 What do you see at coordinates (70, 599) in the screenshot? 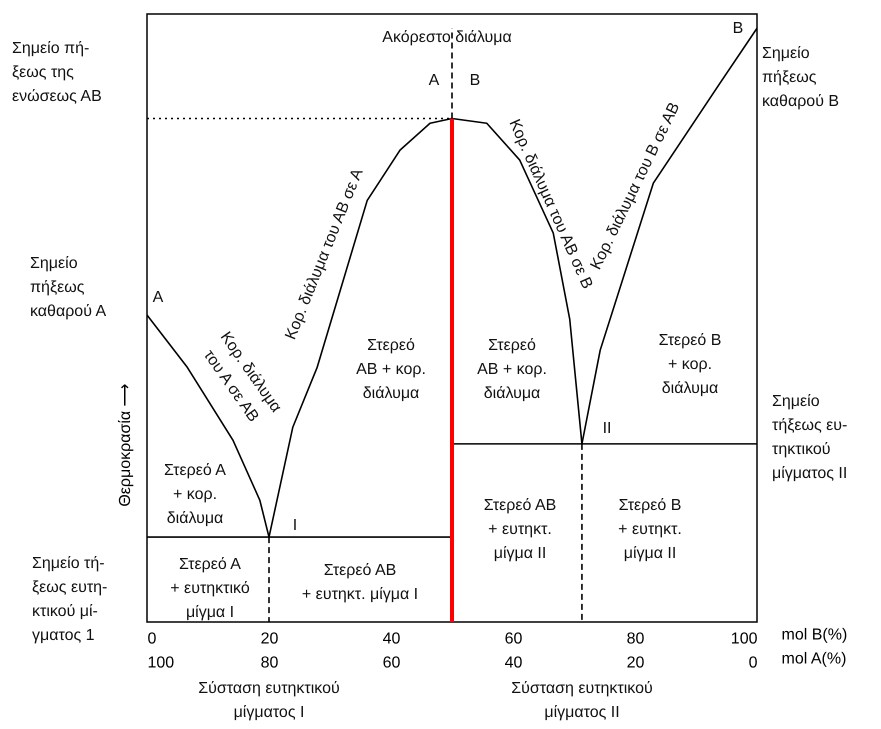
I see `text: Σημείο τή- ξεως ευτη- κτικού μί- γματος 1` at bounding box center [70, 599].